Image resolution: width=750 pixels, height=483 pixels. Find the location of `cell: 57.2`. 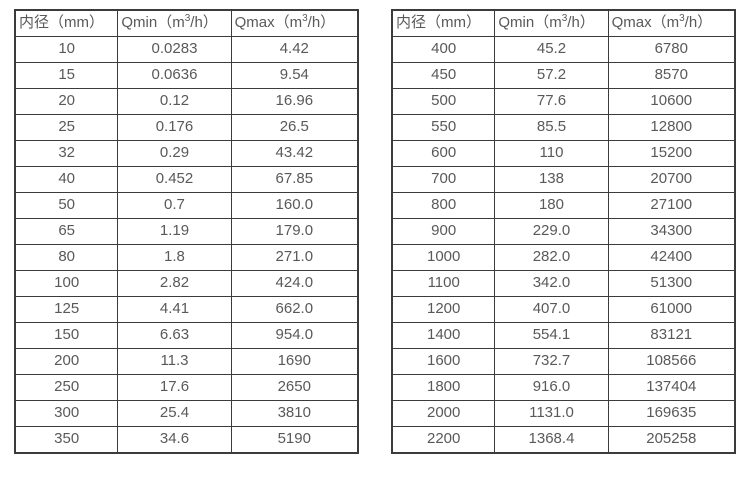

cell: 57.2 is located at coordinates (551, 75).